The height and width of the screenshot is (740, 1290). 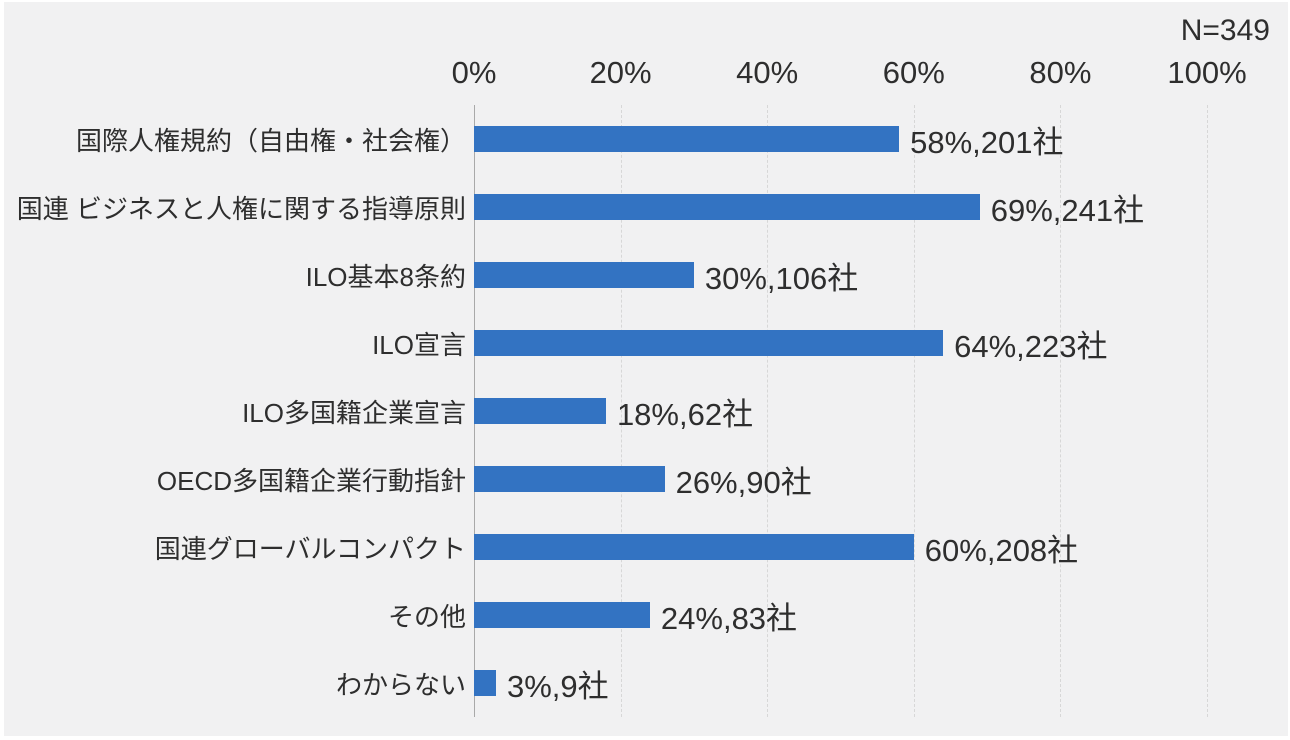 What do you see at coordinates (768, 411) in the screenshot?
I see `gridline-40pct` at bounding box center [768, 411].